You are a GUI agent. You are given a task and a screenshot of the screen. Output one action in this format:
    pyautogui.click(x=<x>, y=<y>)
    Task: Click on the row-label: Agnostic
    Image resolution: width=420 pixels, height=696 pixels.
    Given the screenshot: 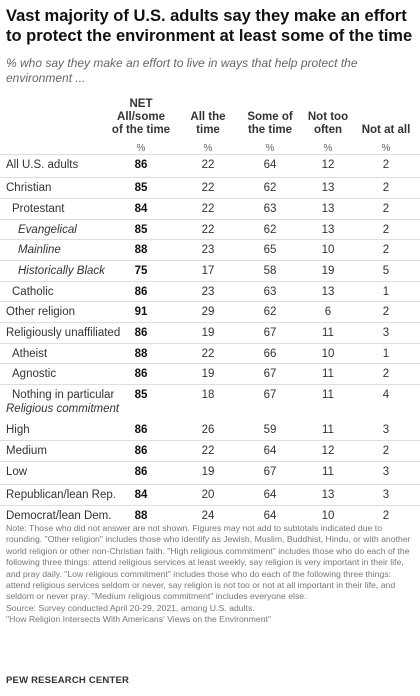 What is the action you would take?
    pyautogui.click(x=34, y=374)
    